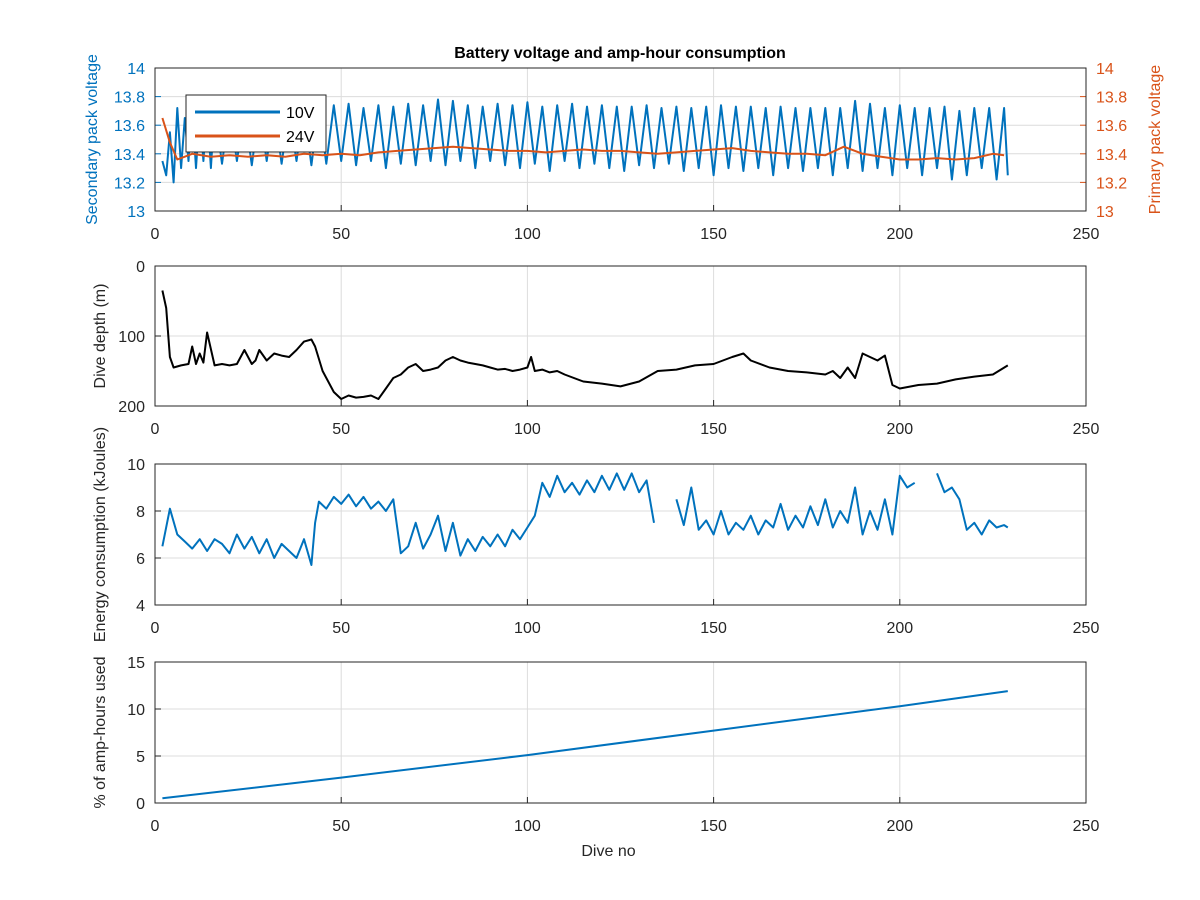 This screenshot has width=1200, height=900. Describe the element at coordinates (972, 504) in the screenshot. I see `energy-series-2-line` at that location.